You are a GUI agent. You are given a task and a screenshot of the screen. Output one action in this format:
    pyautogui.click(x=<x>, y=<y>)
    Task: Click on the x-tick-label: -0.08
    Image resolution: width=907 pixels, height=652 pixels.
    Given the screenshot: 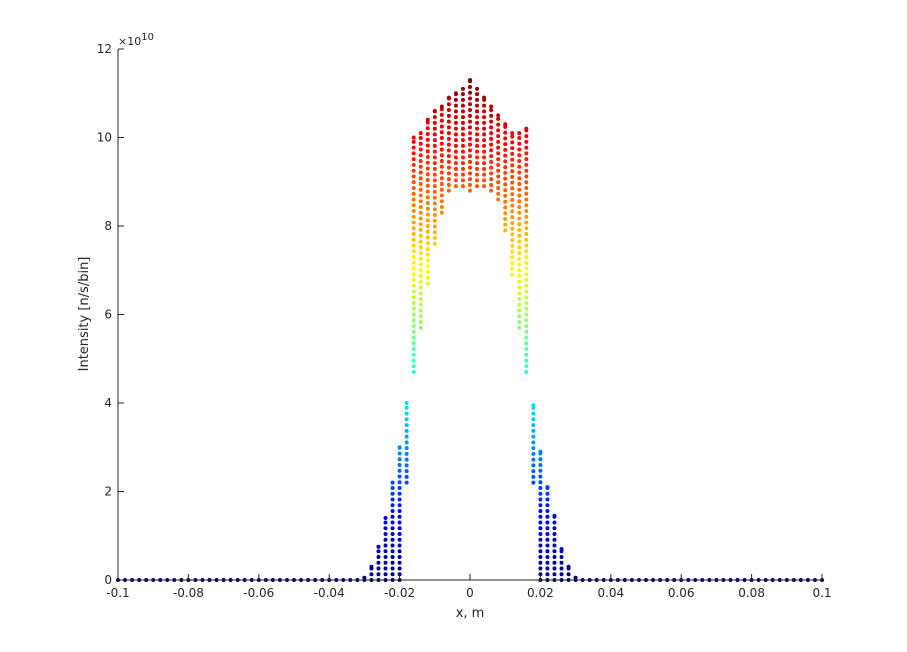 What is the action you would take?
    pyautogui.click(x=188, y=593)
    